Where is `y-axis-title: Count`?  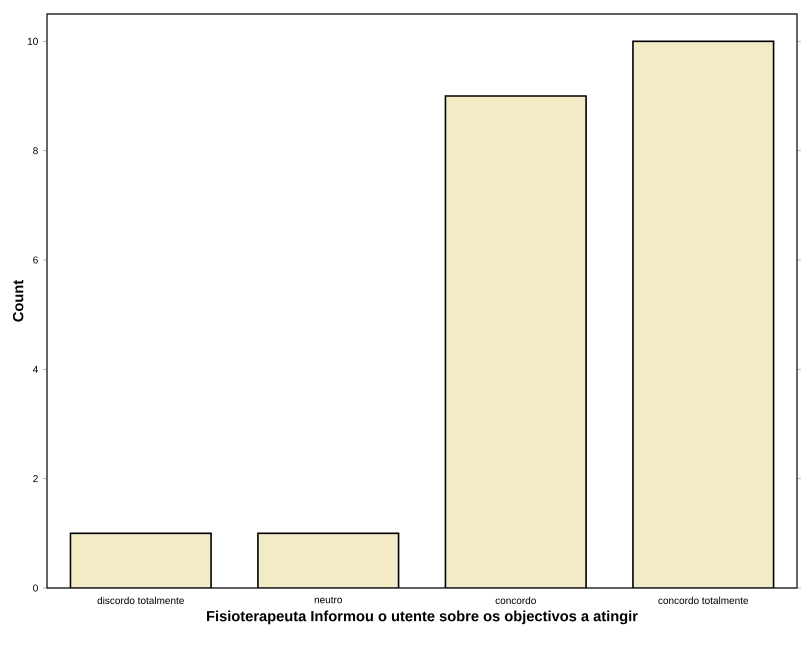
y-axis-title: Count is located at coordinates (18, 301).